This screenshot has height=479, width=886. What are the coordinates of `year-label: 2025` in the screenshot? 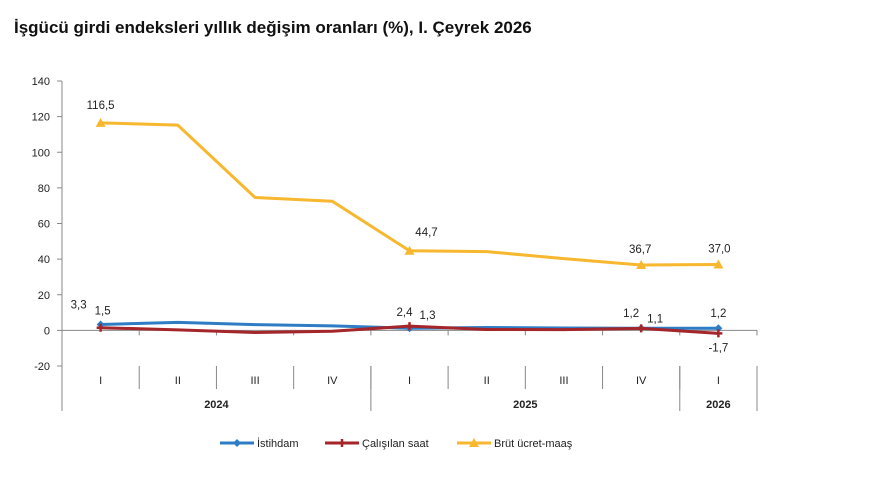 It's located at (525, 405).